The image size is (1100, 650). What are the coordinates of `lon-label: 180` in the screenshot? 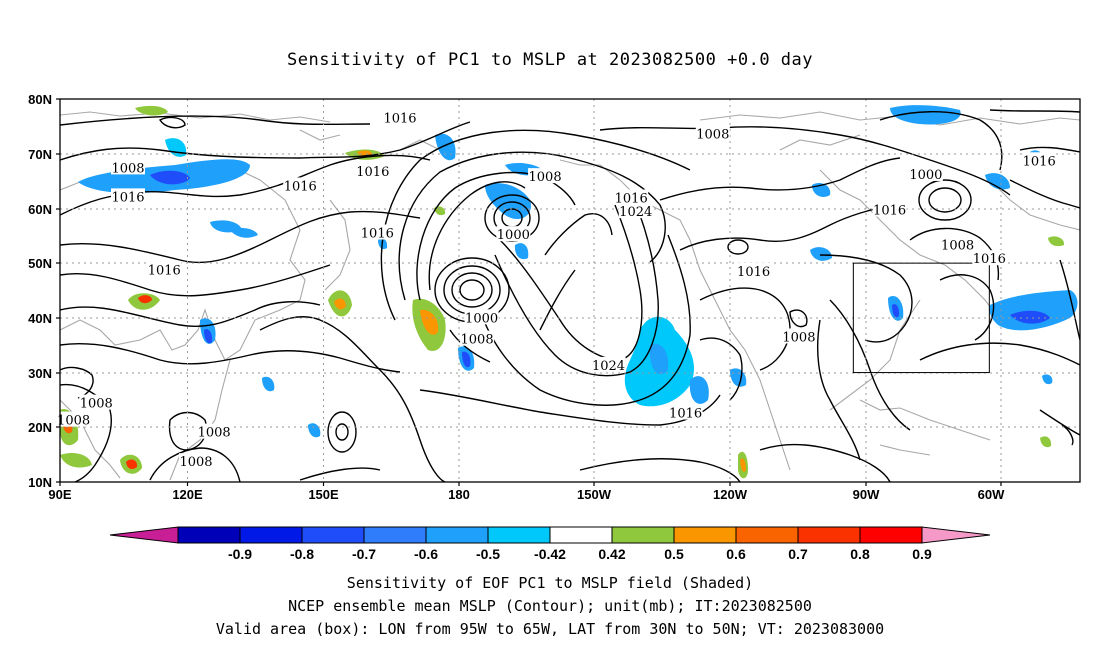 It's located at (459, 494).